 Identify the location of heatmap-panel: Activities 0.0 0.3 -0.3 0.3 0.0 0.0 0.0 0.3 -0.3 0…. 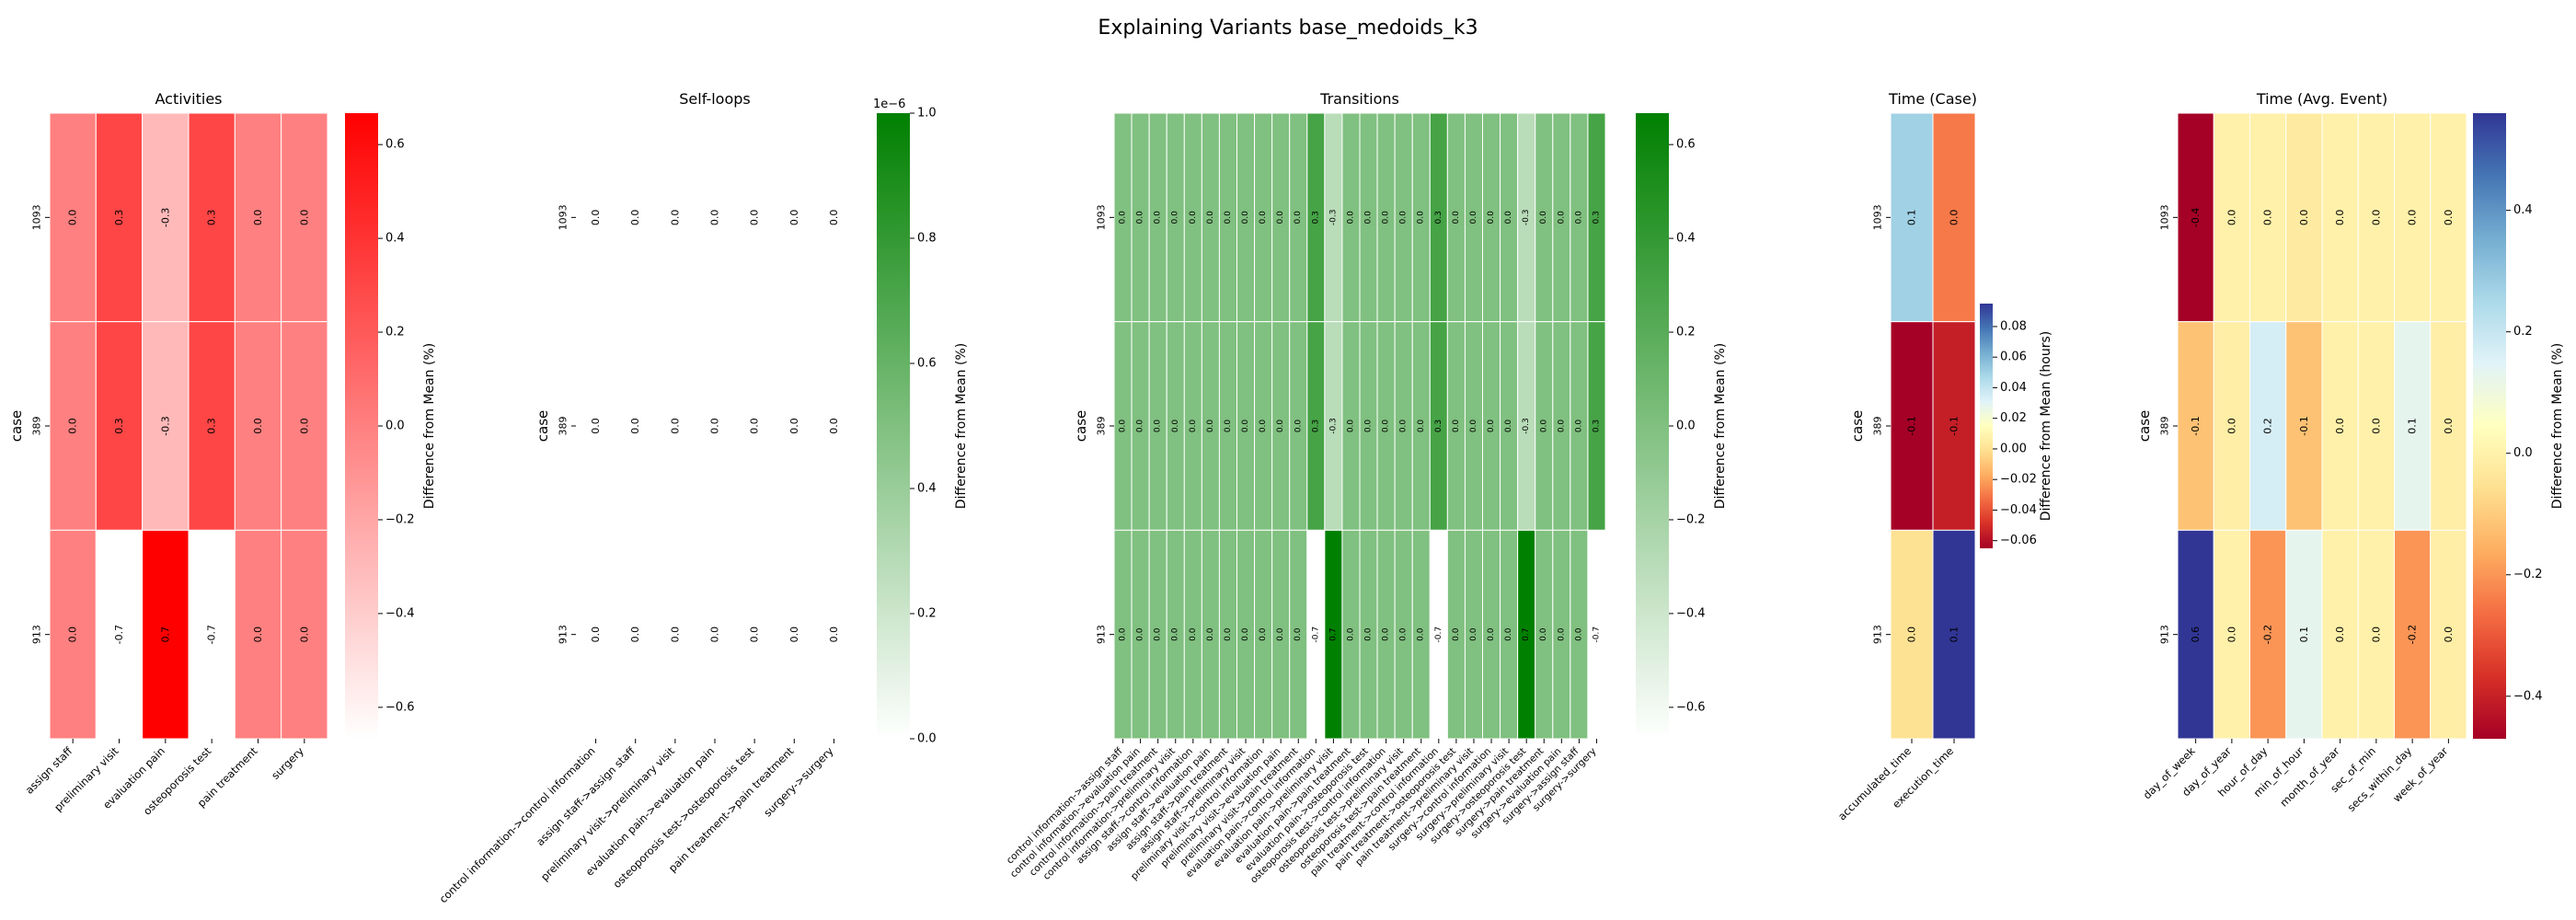
(222, 454).